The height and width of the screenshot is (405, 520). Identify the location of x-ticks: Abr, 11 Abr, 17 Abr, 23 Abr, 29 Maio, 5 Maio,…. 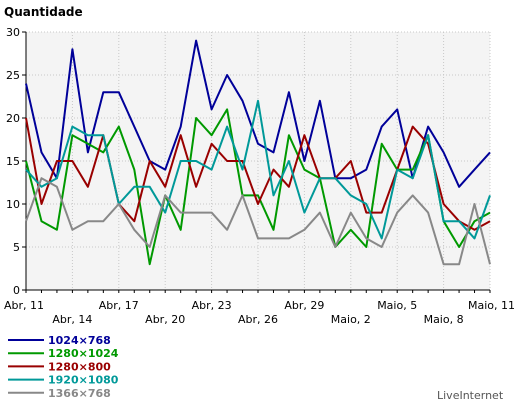
(259, 308).